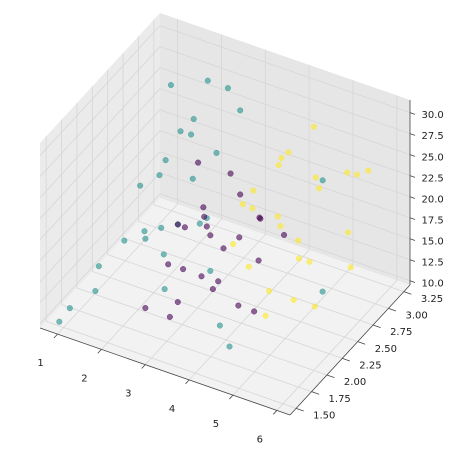 The image size is (458, 449). What do you see at coordinates (40, 363) in the screenshot?
I see `x-tick-label: 1` at bounding box center [40, 363].